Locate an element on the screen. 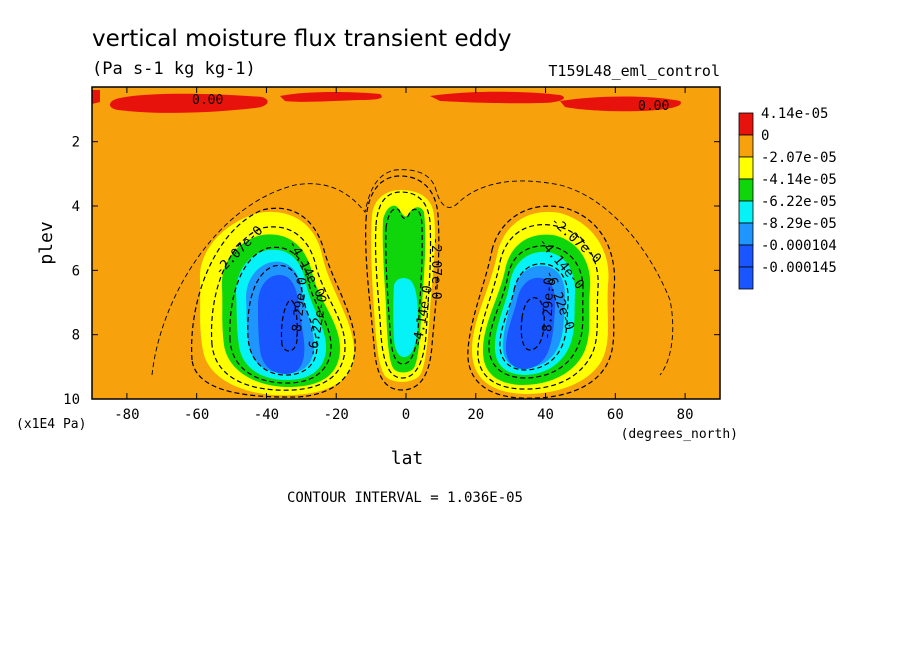 Image resolution: width=904 pixels, height=654 pixels. x-tick-label: 0 is located at coordinates (406, 415).